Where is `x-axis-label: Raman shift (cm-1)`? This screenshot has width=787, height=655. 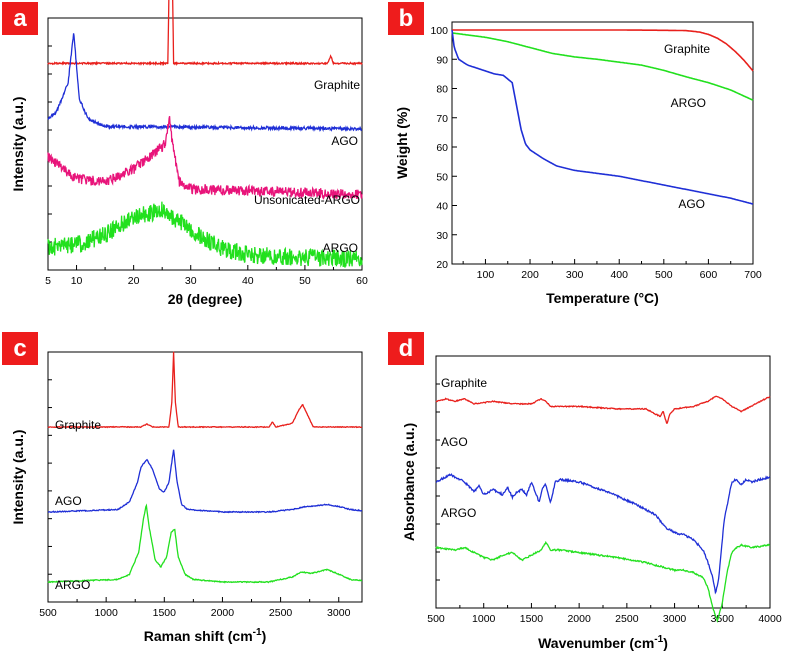
x-axis-label: Raman shift (cm-1) is located at coordinates (205, 635).